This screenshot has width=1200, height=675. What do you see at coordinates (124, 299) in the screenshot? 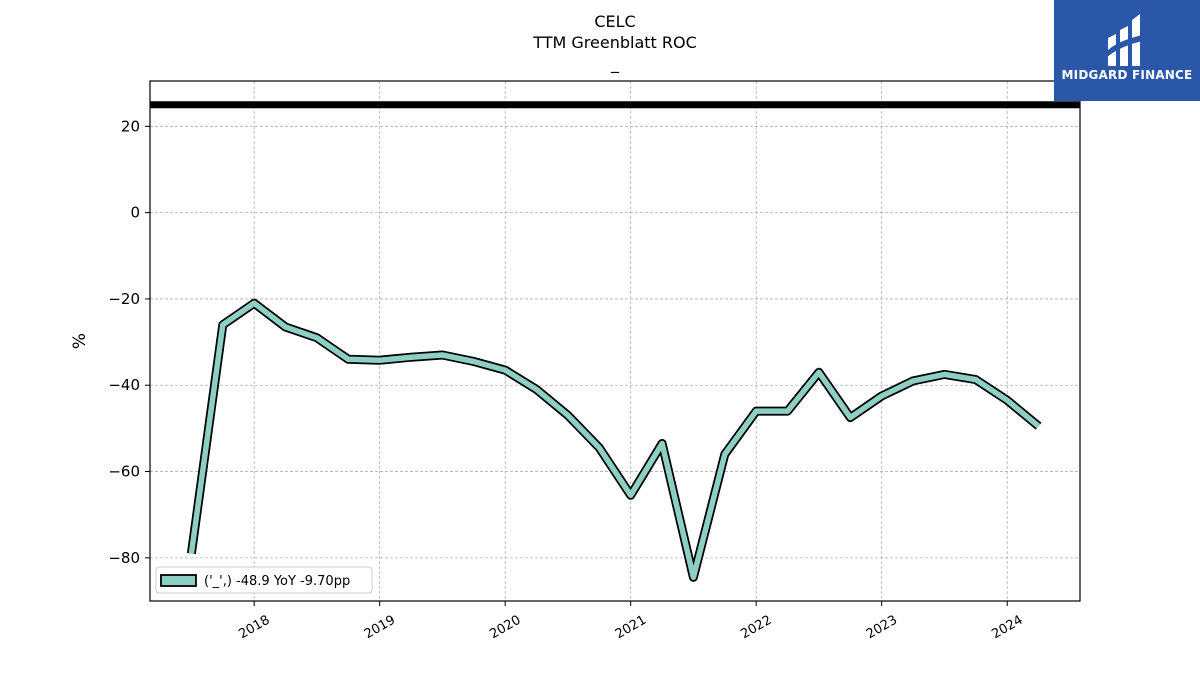
I see `y-tick-label: −20` at bounding box center [124, 299].